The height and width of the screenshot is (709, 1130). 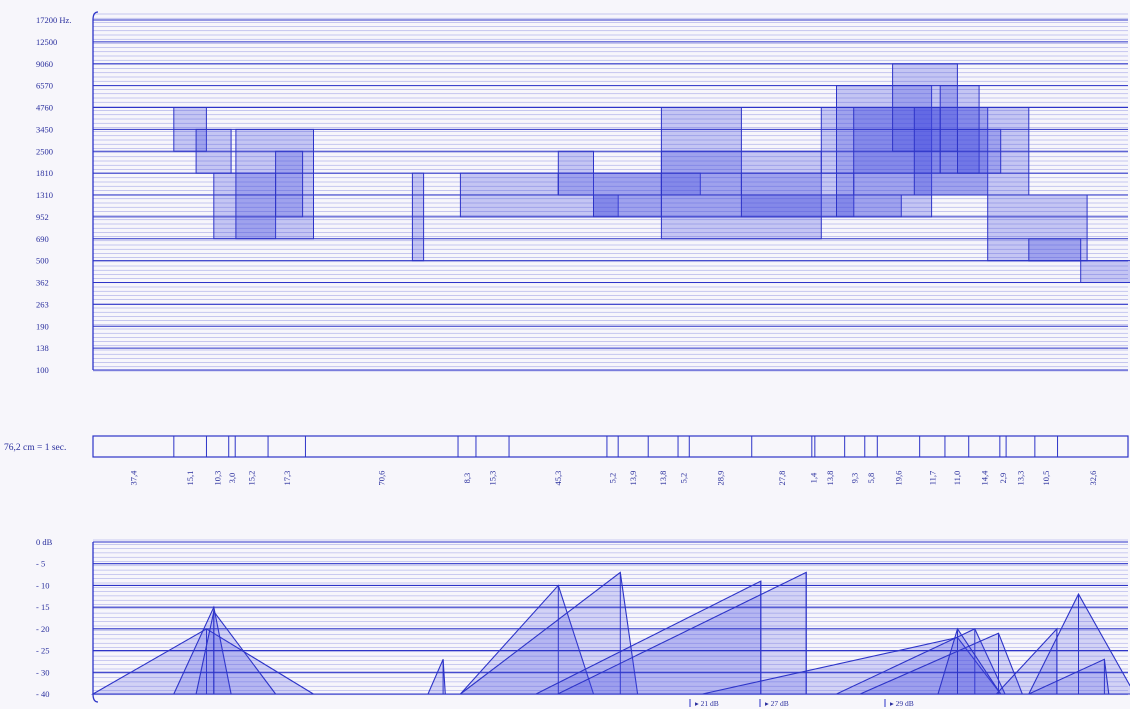 What do you see at coordinates (42, 326) in the screenshot?
I see `frequency-tick-label: 190` at bounding box center [42, 326].